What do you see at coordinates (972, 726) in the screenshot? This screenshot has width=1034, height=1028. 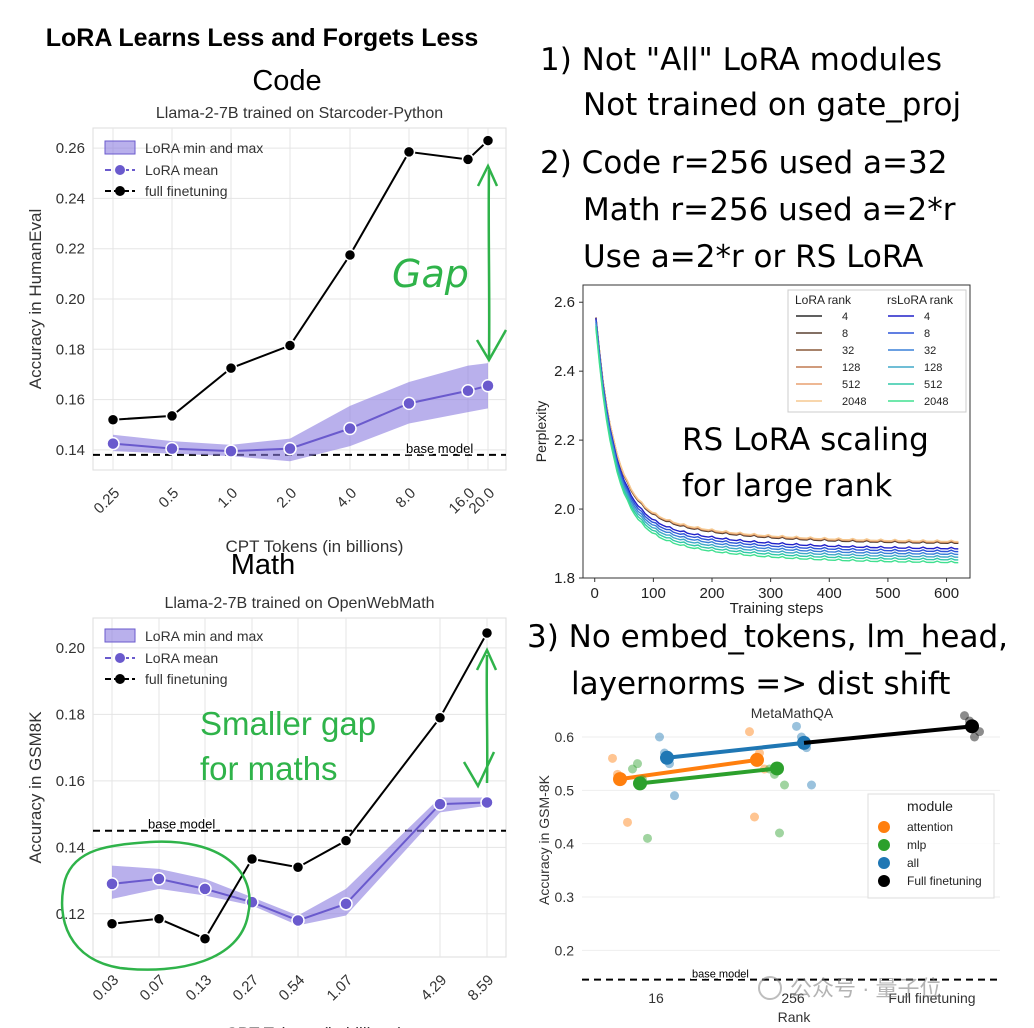 I see `meta-mean-point-full-finetuning` at bounding box center [972, 726].